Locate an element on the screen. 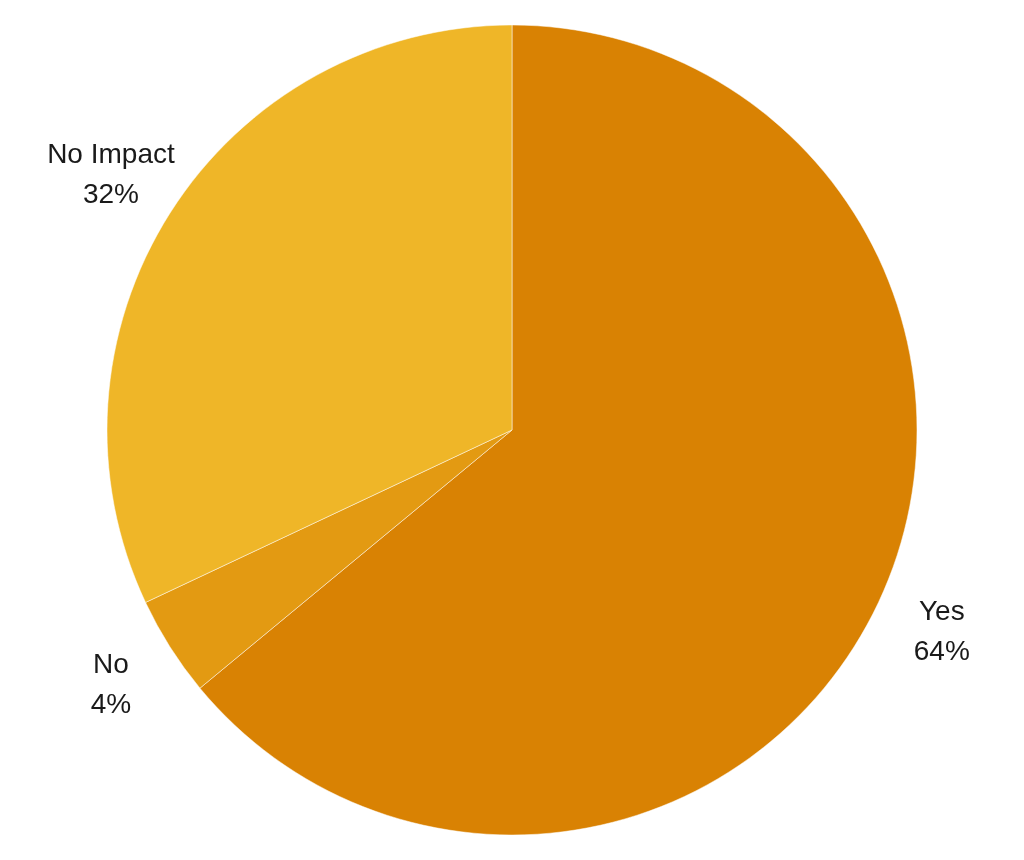 The width and height of the screenshot is (1024, 860). slice-label: Yes is located at coordinates (941, 611).